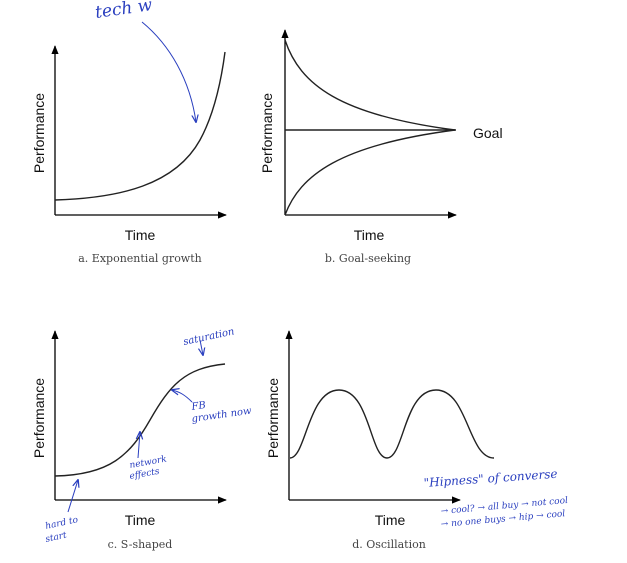 Image resolution: width=627 pixels, height=563 pixels. What do you see at coordinates (182, 396) in the screenshot?
I see `annotation-fb-arrow` at bounding box center [182, 396].